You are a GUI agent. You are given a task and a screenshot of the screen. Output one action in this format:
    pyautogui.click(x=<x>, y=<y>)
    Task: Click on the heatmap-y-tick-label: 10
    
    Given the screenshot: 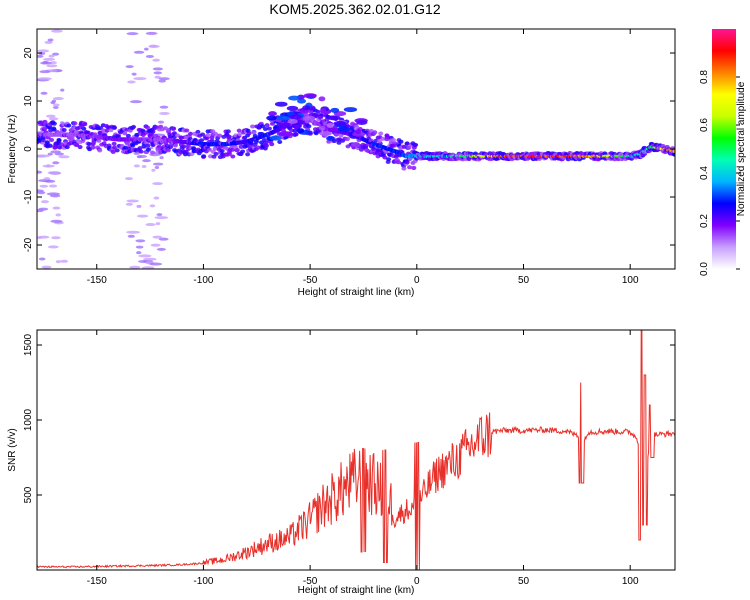 What is the action you would take?
    pyautogui.click(x=28, y=101)
    